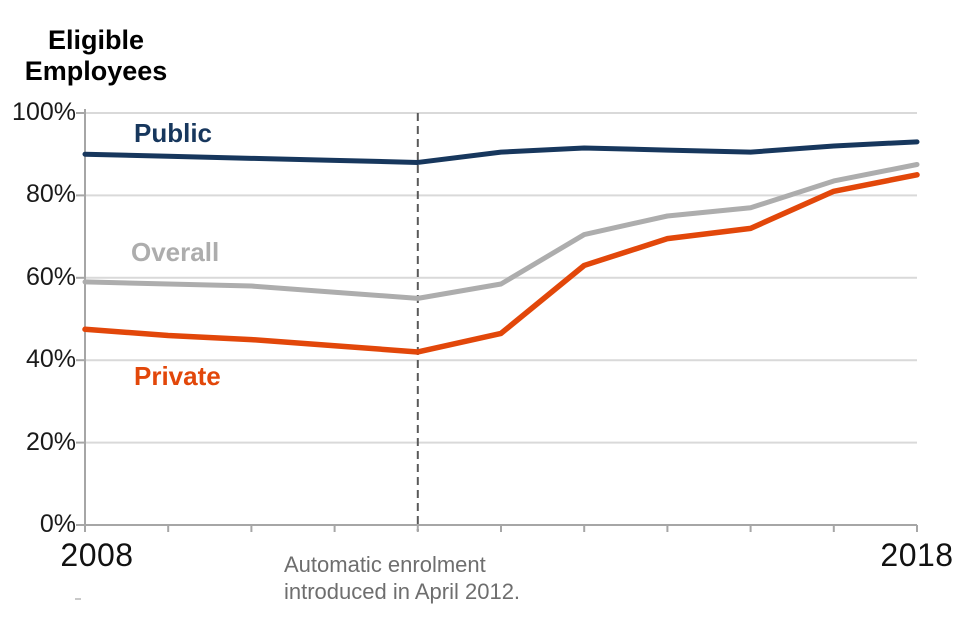  I want to click on y-axis-tick-label-0: 0%, so click(57, 524).